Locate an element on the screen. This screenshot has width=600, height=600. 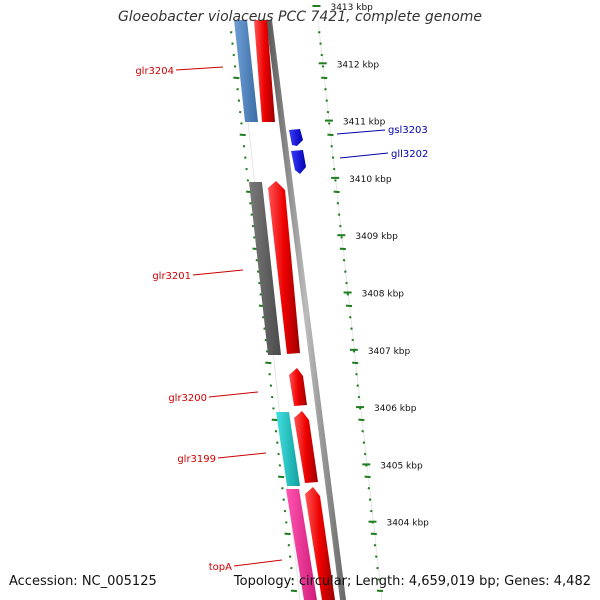
gene-arrow-gsl3203 is located at coordinates (296, 137).